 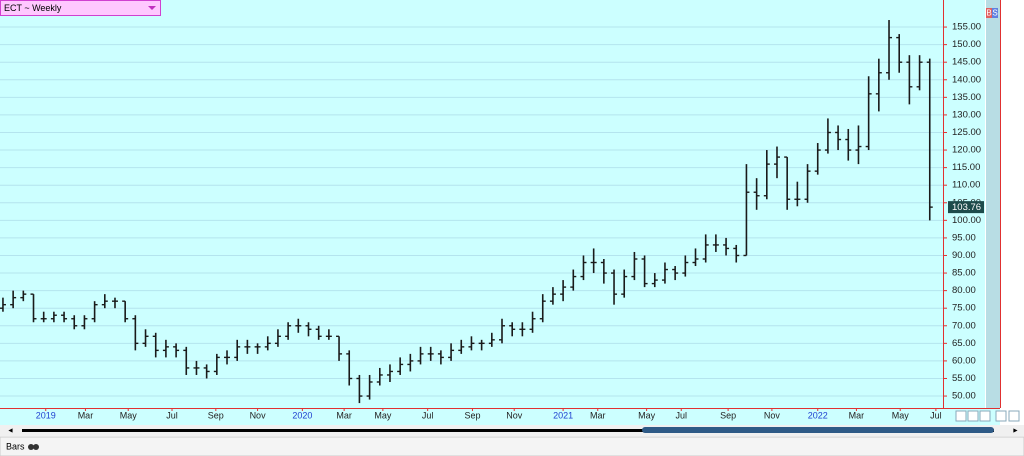 I want to click on y-tick-label: 95.00, so click(x=964, y=237).